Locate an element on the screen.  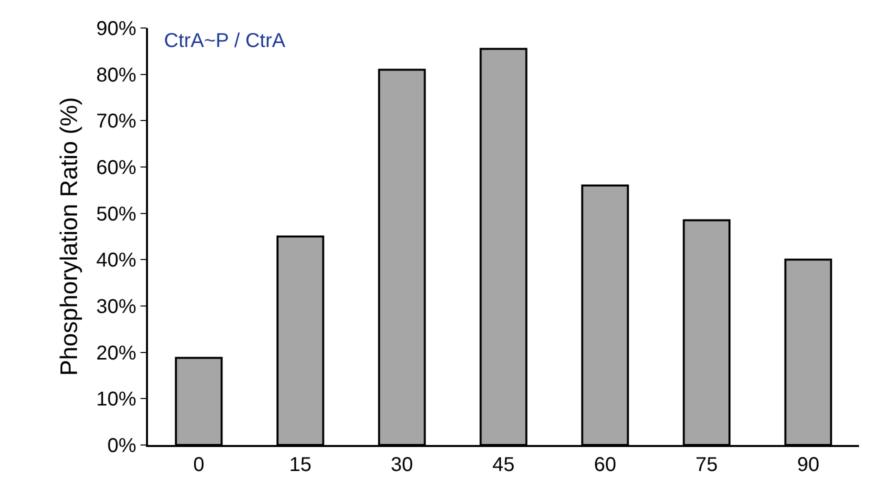
x-tick-label: 75 is located at coordinates (707, 465).